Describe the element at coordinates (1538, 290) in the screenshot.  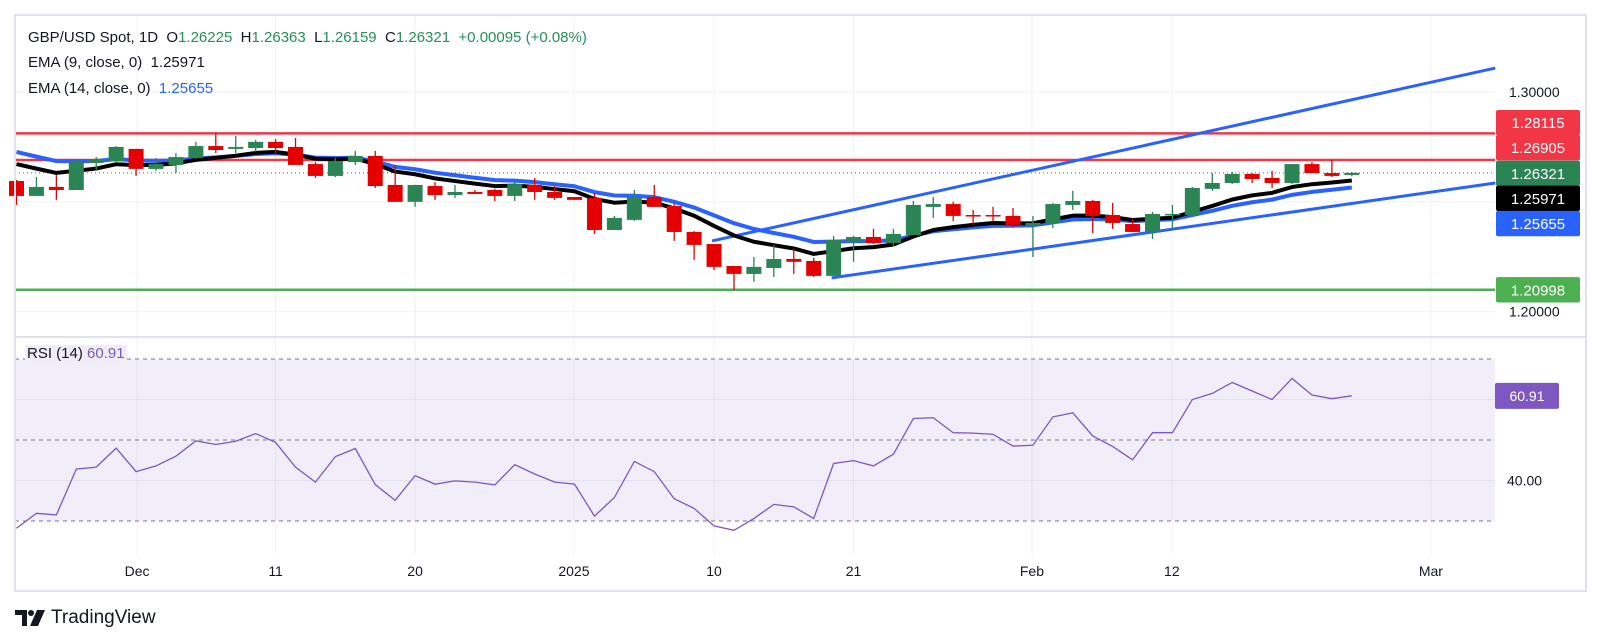
I see `support-price-badge` at that location.